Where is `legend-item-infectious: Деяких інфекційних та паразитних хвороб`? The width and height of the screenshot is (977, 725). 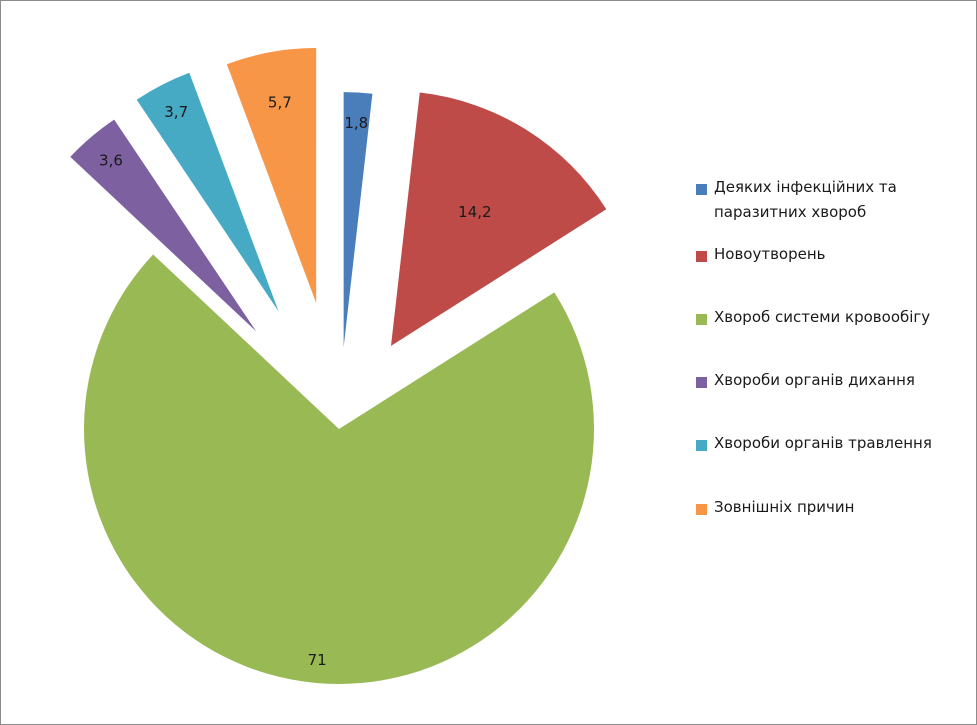
legend-item-infectious: Деяких інфекційних та паразитних хвороб is located at coordinates (833, 201).